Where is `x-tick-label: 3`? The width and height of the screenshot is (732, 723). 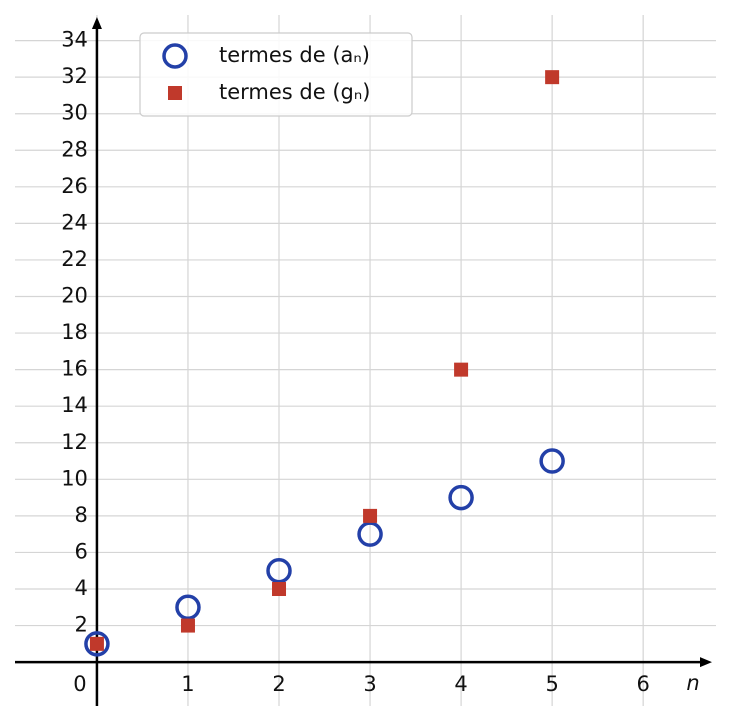 x-tick-label: 3 is located at coordinates (369, 684).